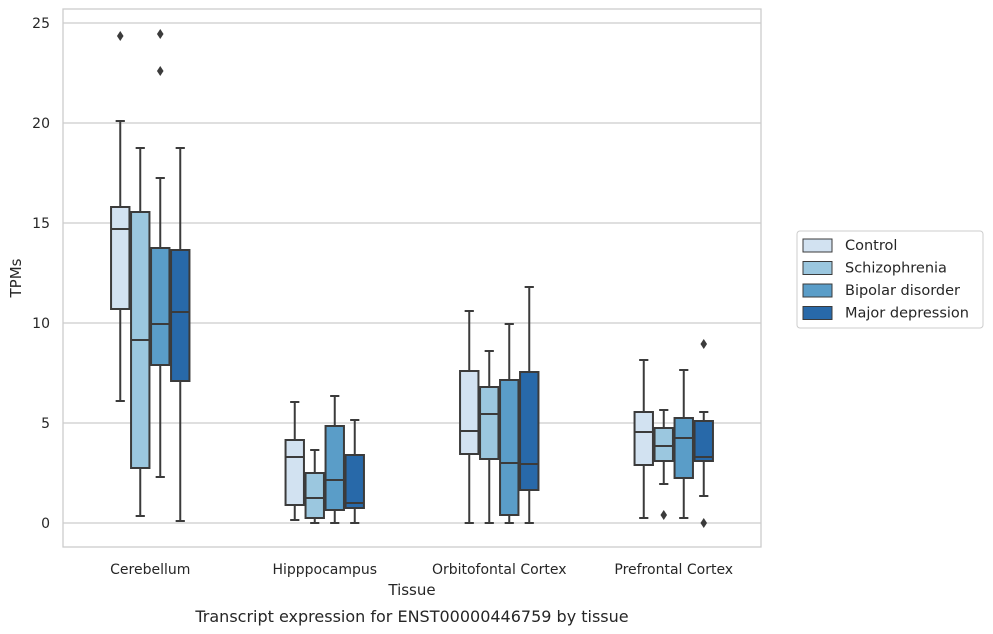  I want to click on legend-label: Control, so click(871, 246).